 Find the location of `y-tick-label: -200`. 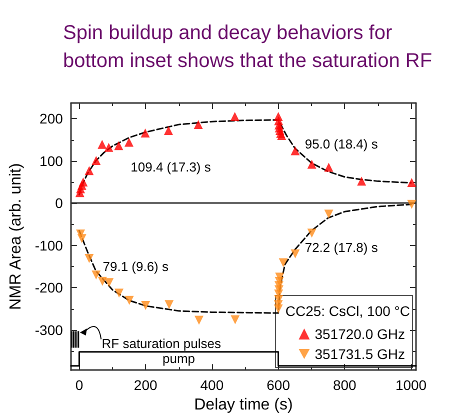

y-tick-label: -200 is located at coordinates (49, 288).